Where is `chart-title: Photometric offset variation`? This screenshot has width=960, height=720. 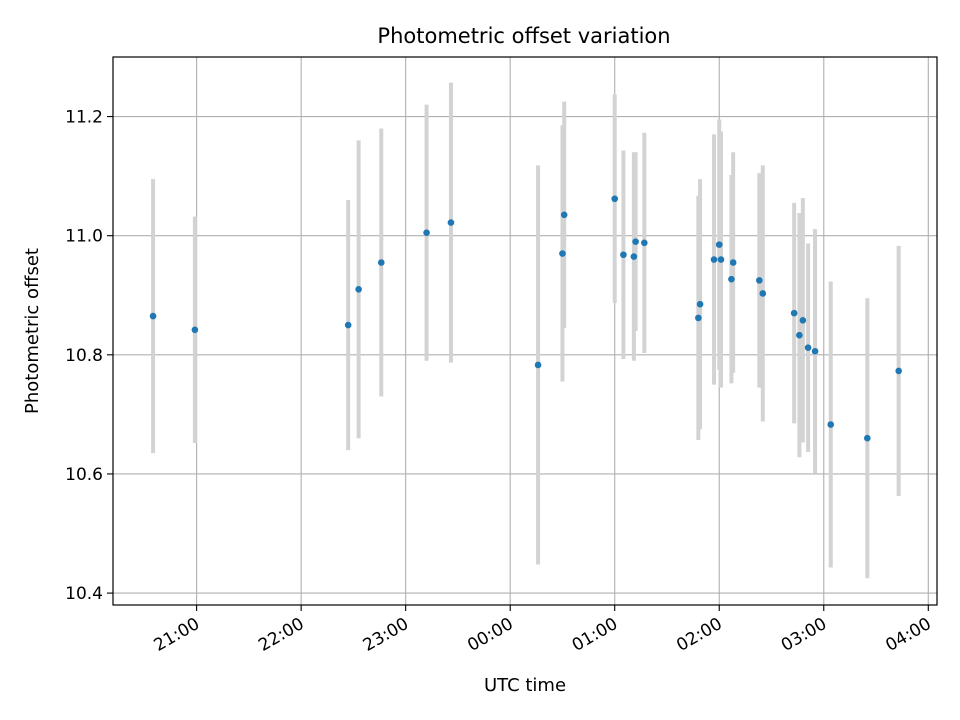
chart-title: Photometric offset variation is located at coordinates (523, 36).